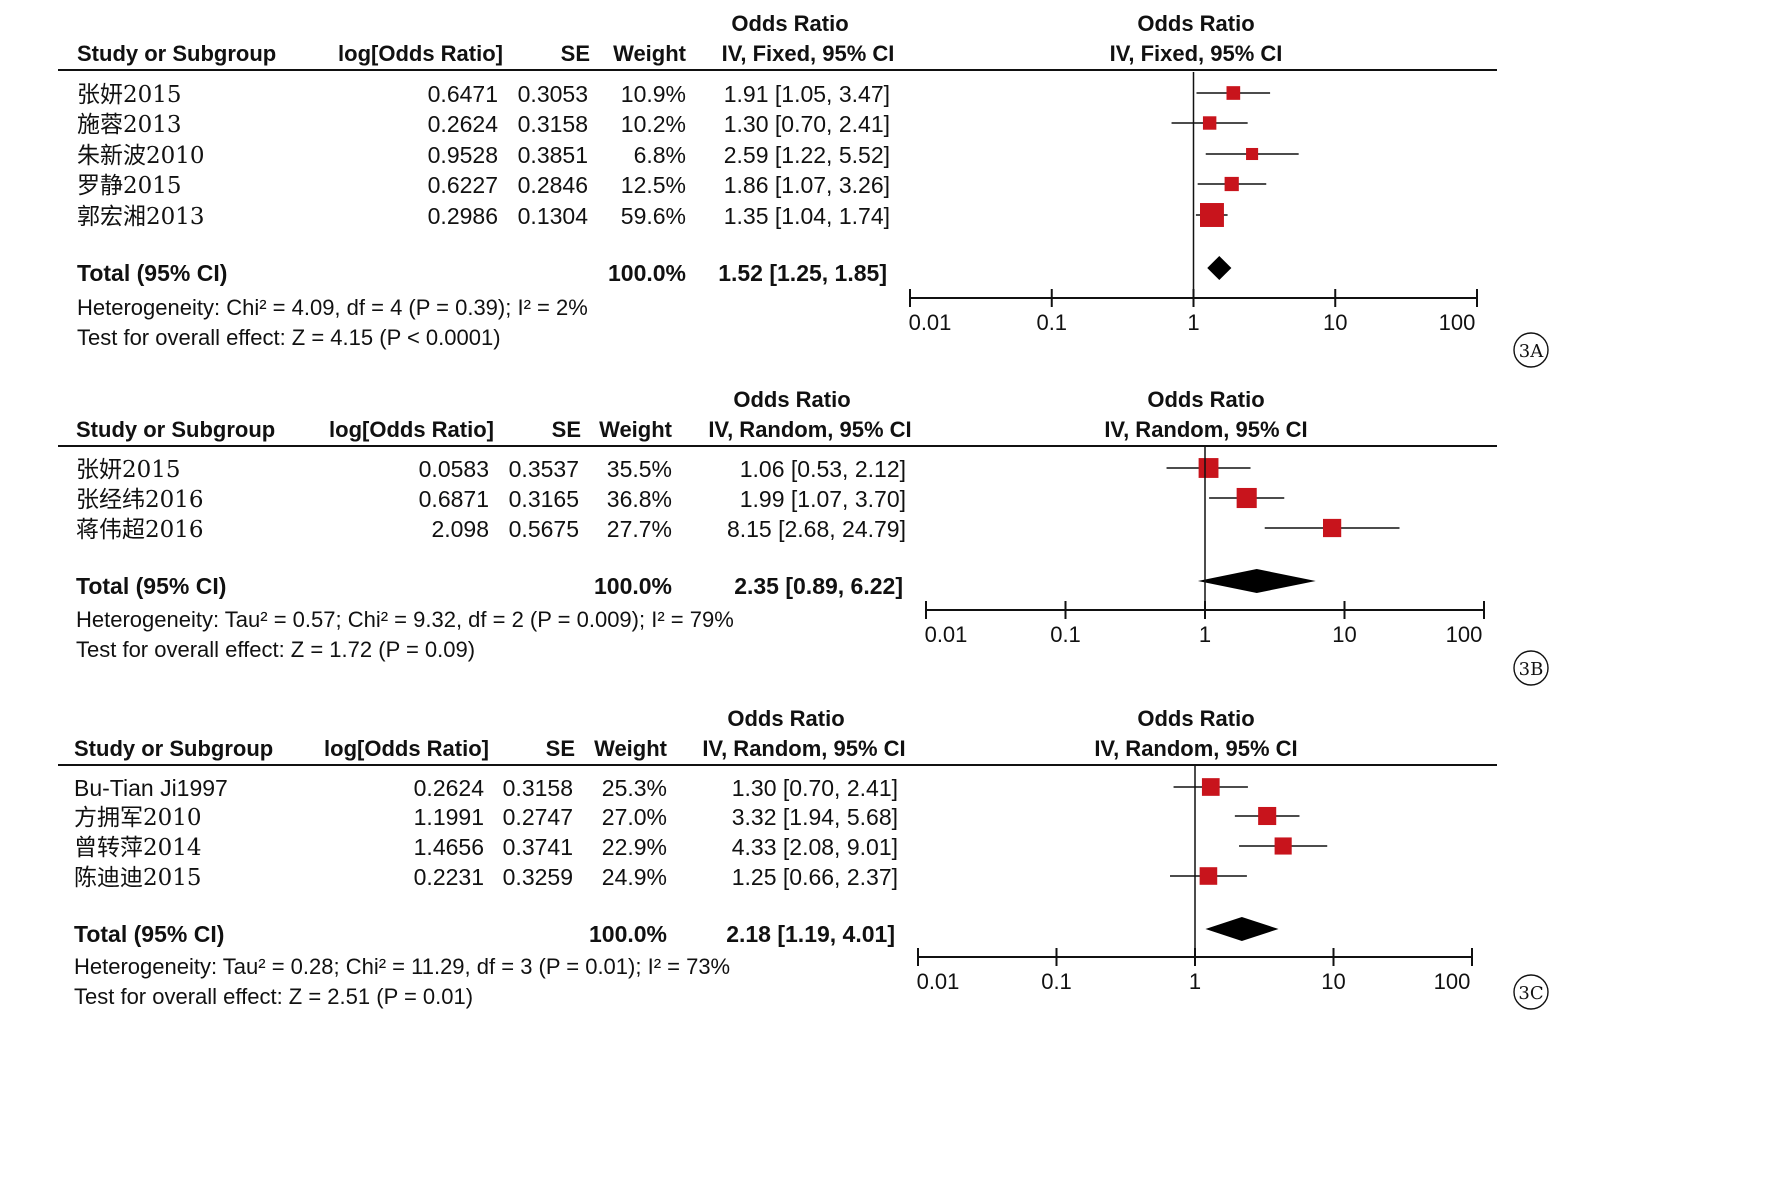  What do you see at coordinates (538, 877) in the screenshot?
I see `study-se: 0.3259` at bounding box center [538, 877].